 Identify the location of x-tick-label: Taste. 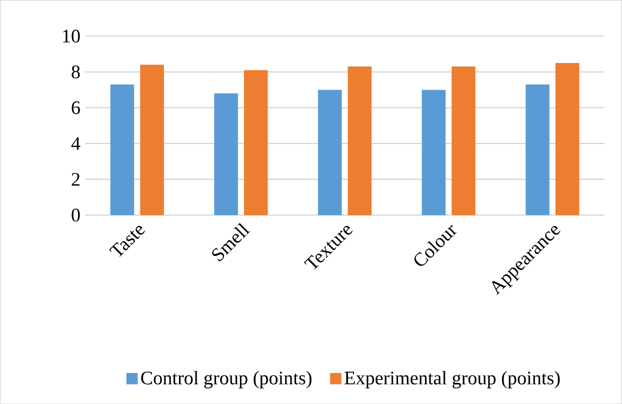
(127, 241).